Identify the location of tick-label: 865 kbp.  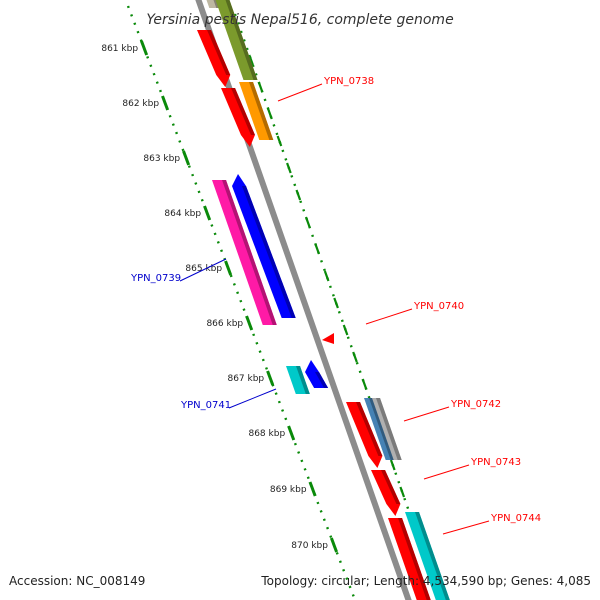
(203, 269).